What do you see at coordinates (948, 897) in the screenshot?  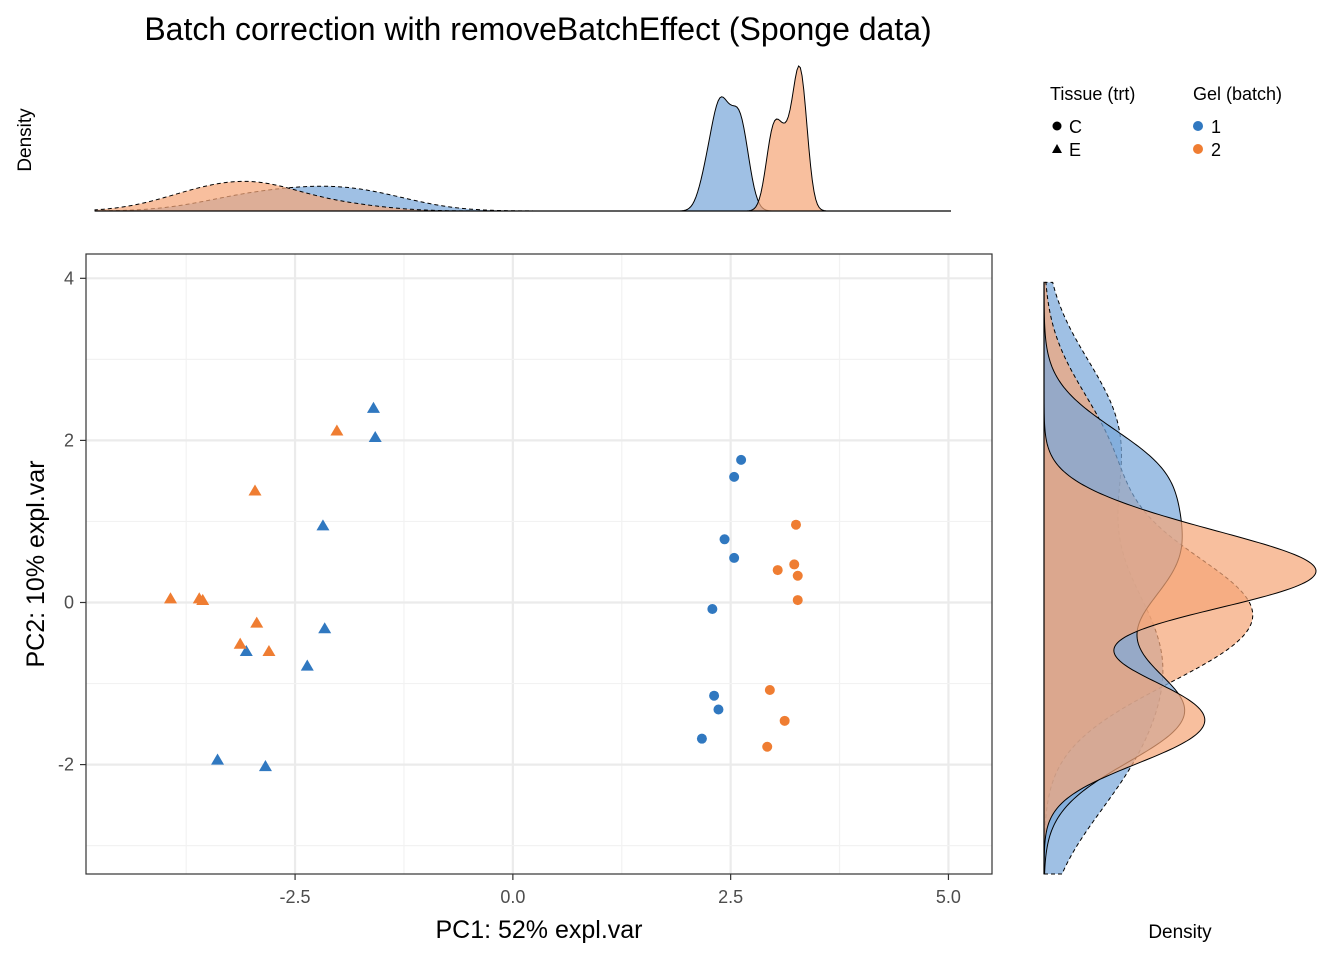 I see `x-tick-label: 5.0` at bounding box center [948, 897].